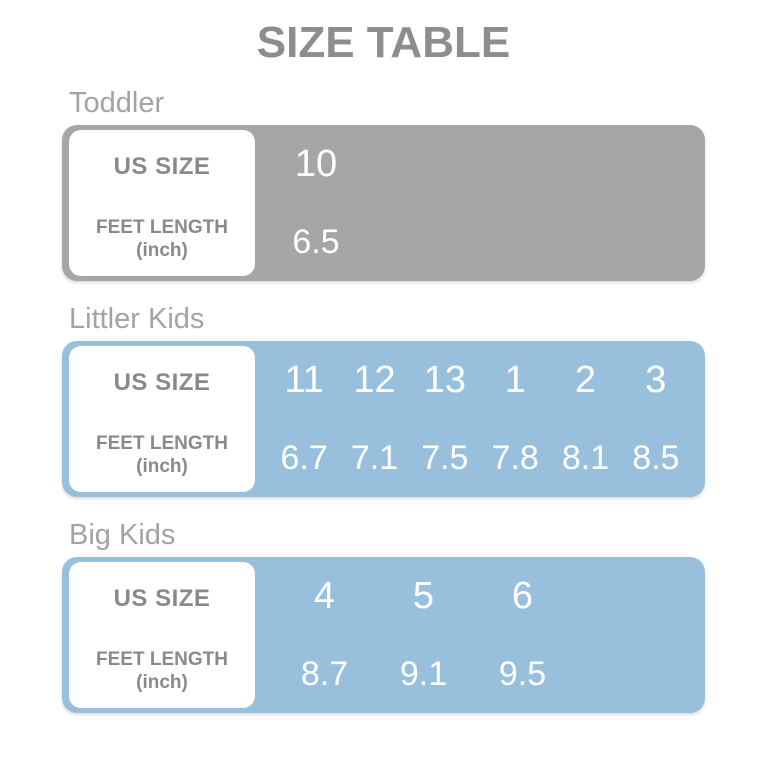  I want to click on us-size-value: 2, so click(585, 379).